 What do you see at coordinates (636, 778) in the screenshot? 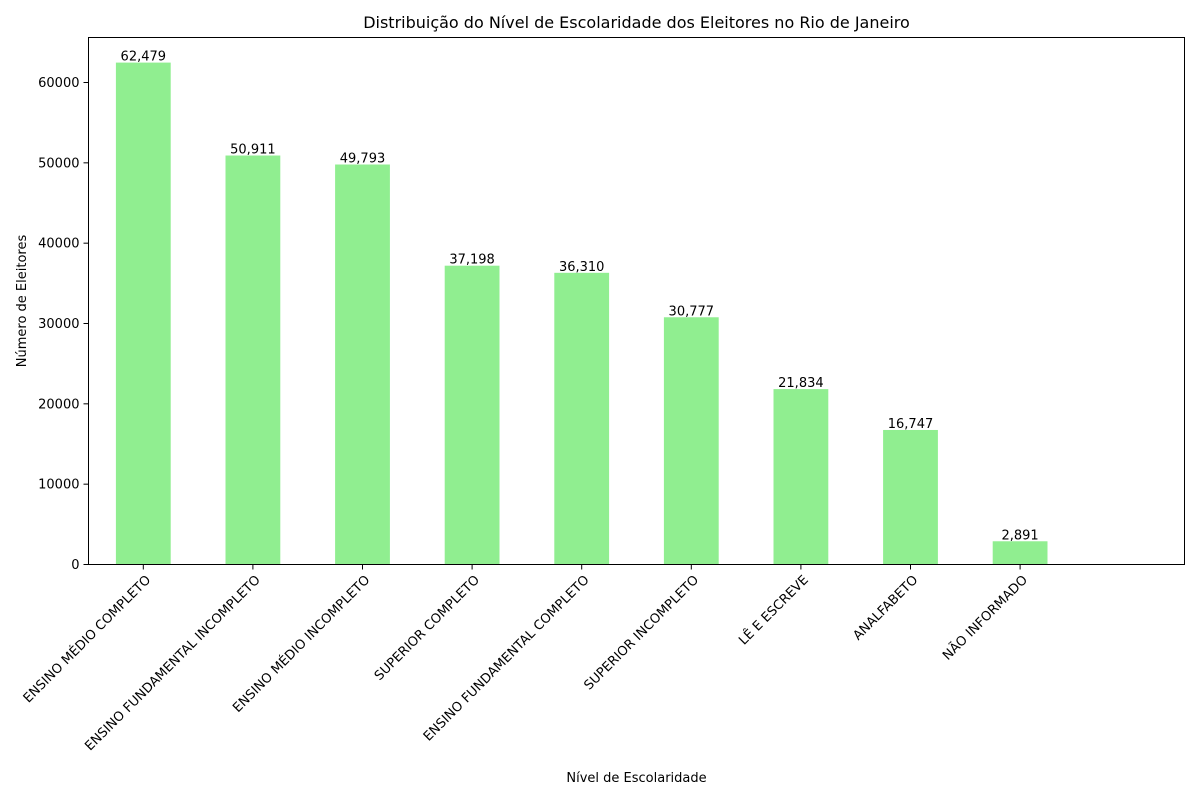
I see `x-axis-label: Nível de Escolaridade` at bounding box center [636, 778].